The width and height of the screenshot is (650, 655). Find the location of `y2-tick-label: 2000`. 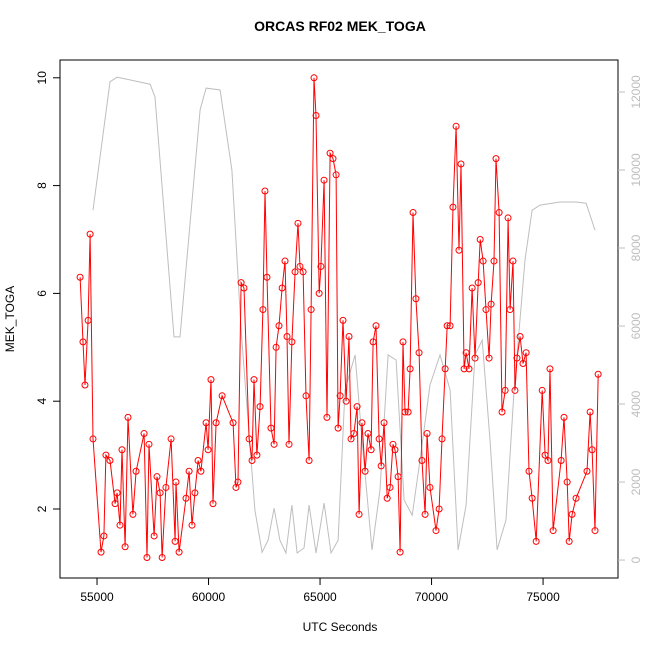

y2-tick-label: 2000 is located at coordinates (636, 481).